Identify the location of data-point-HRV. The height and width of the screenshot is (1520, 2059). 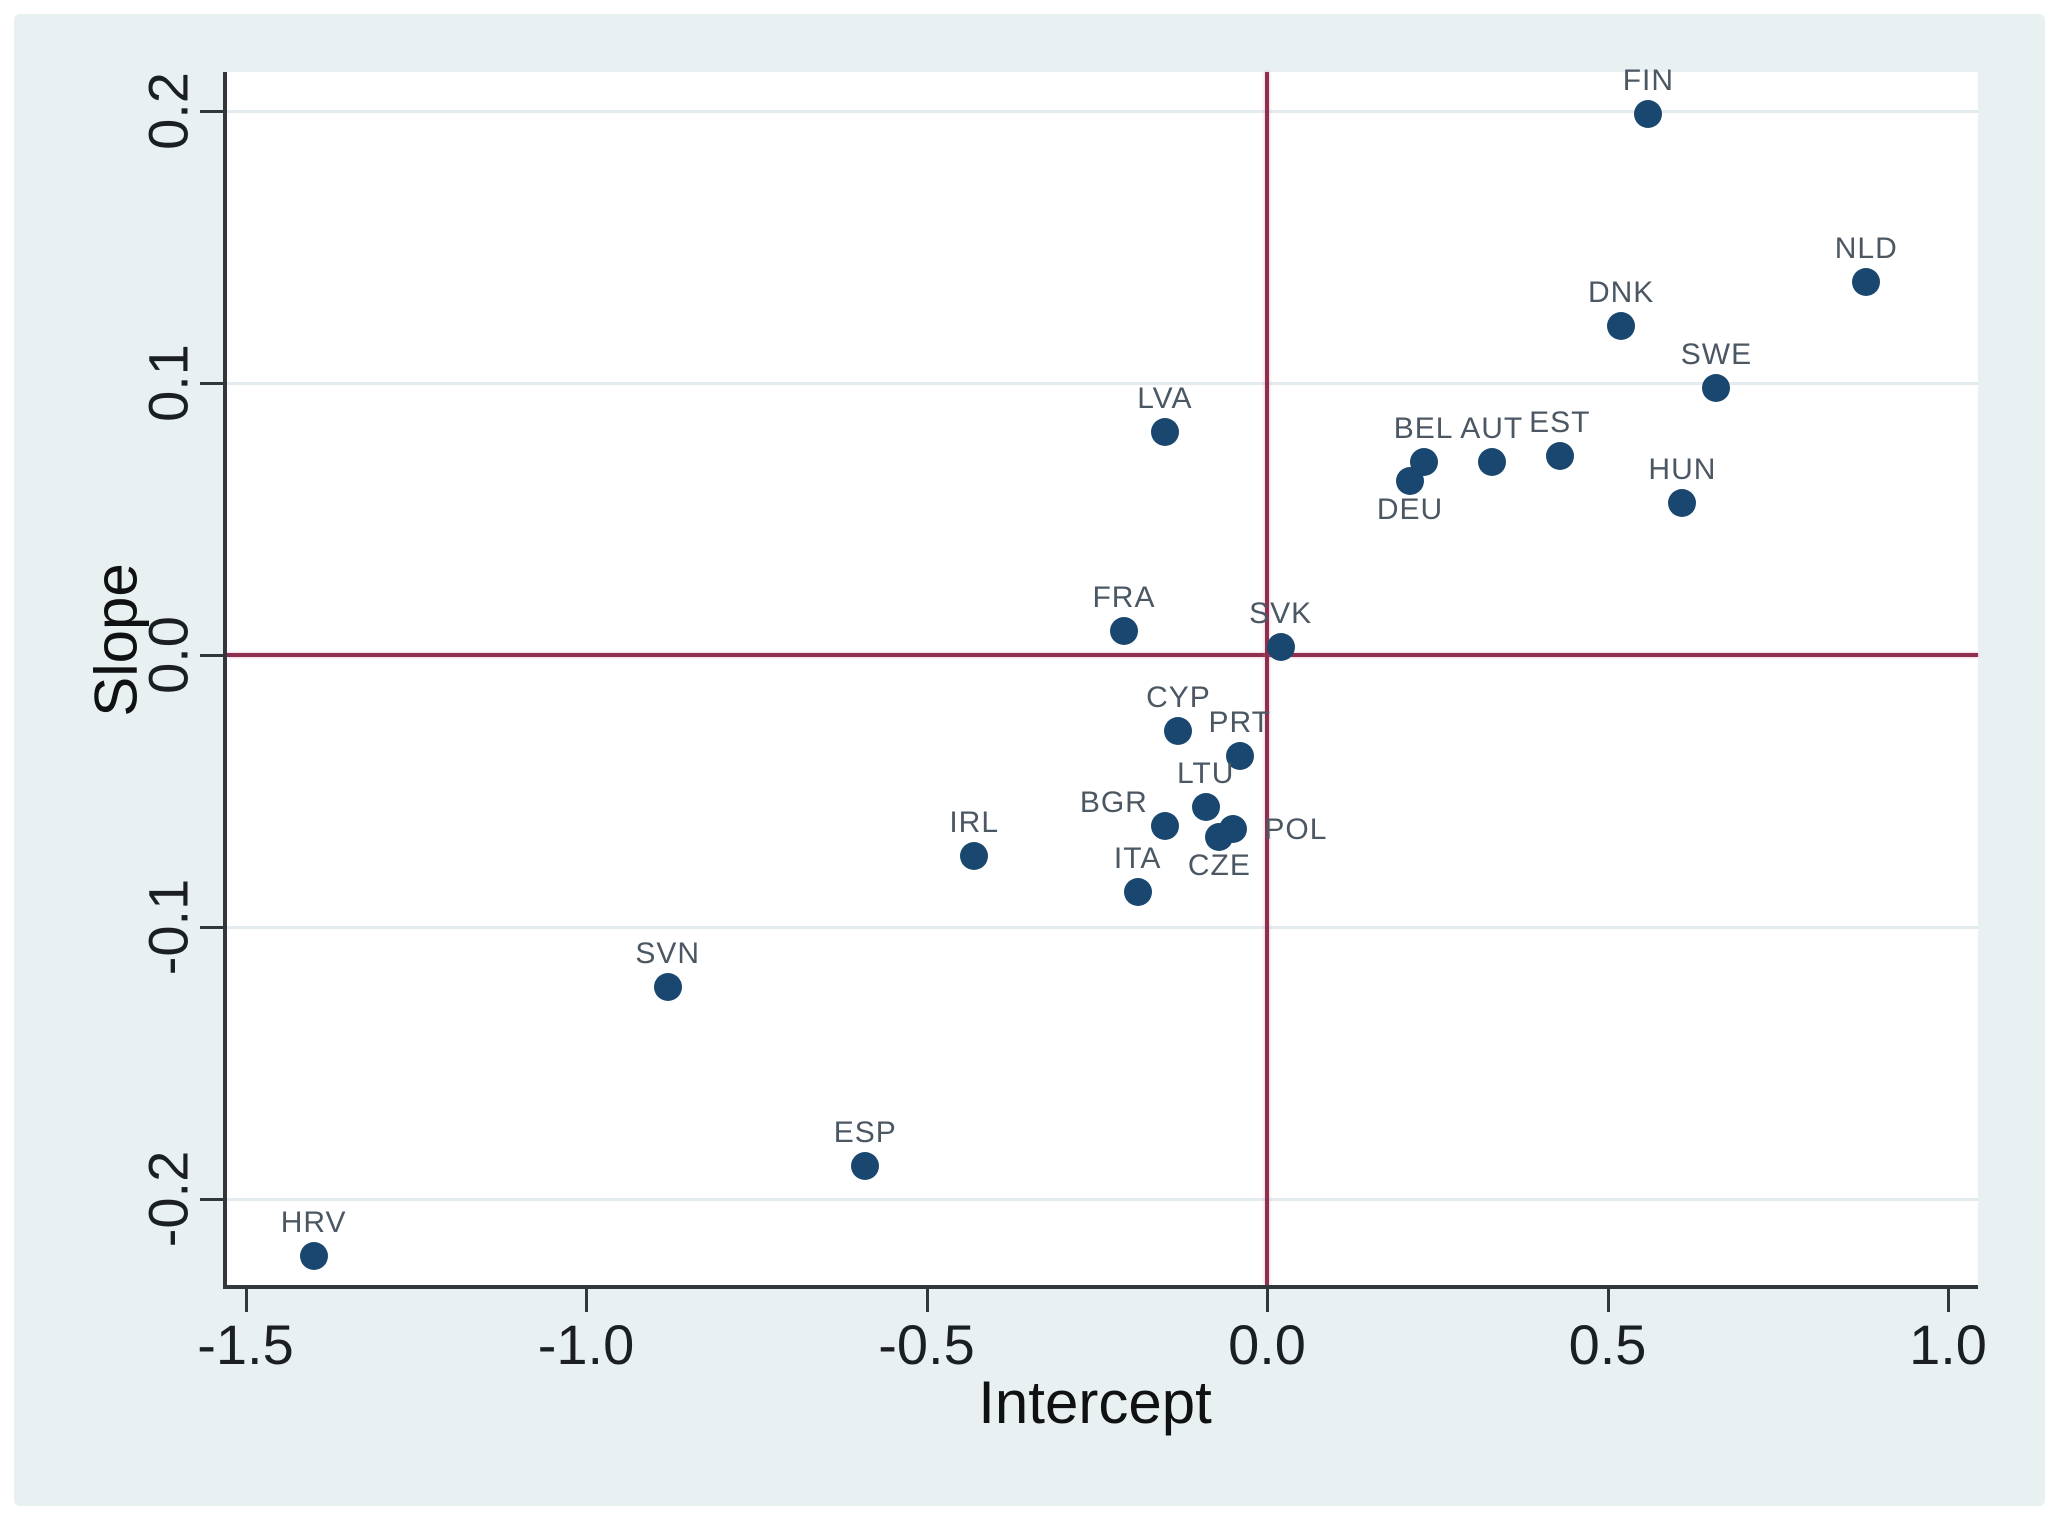
(313, 1256).